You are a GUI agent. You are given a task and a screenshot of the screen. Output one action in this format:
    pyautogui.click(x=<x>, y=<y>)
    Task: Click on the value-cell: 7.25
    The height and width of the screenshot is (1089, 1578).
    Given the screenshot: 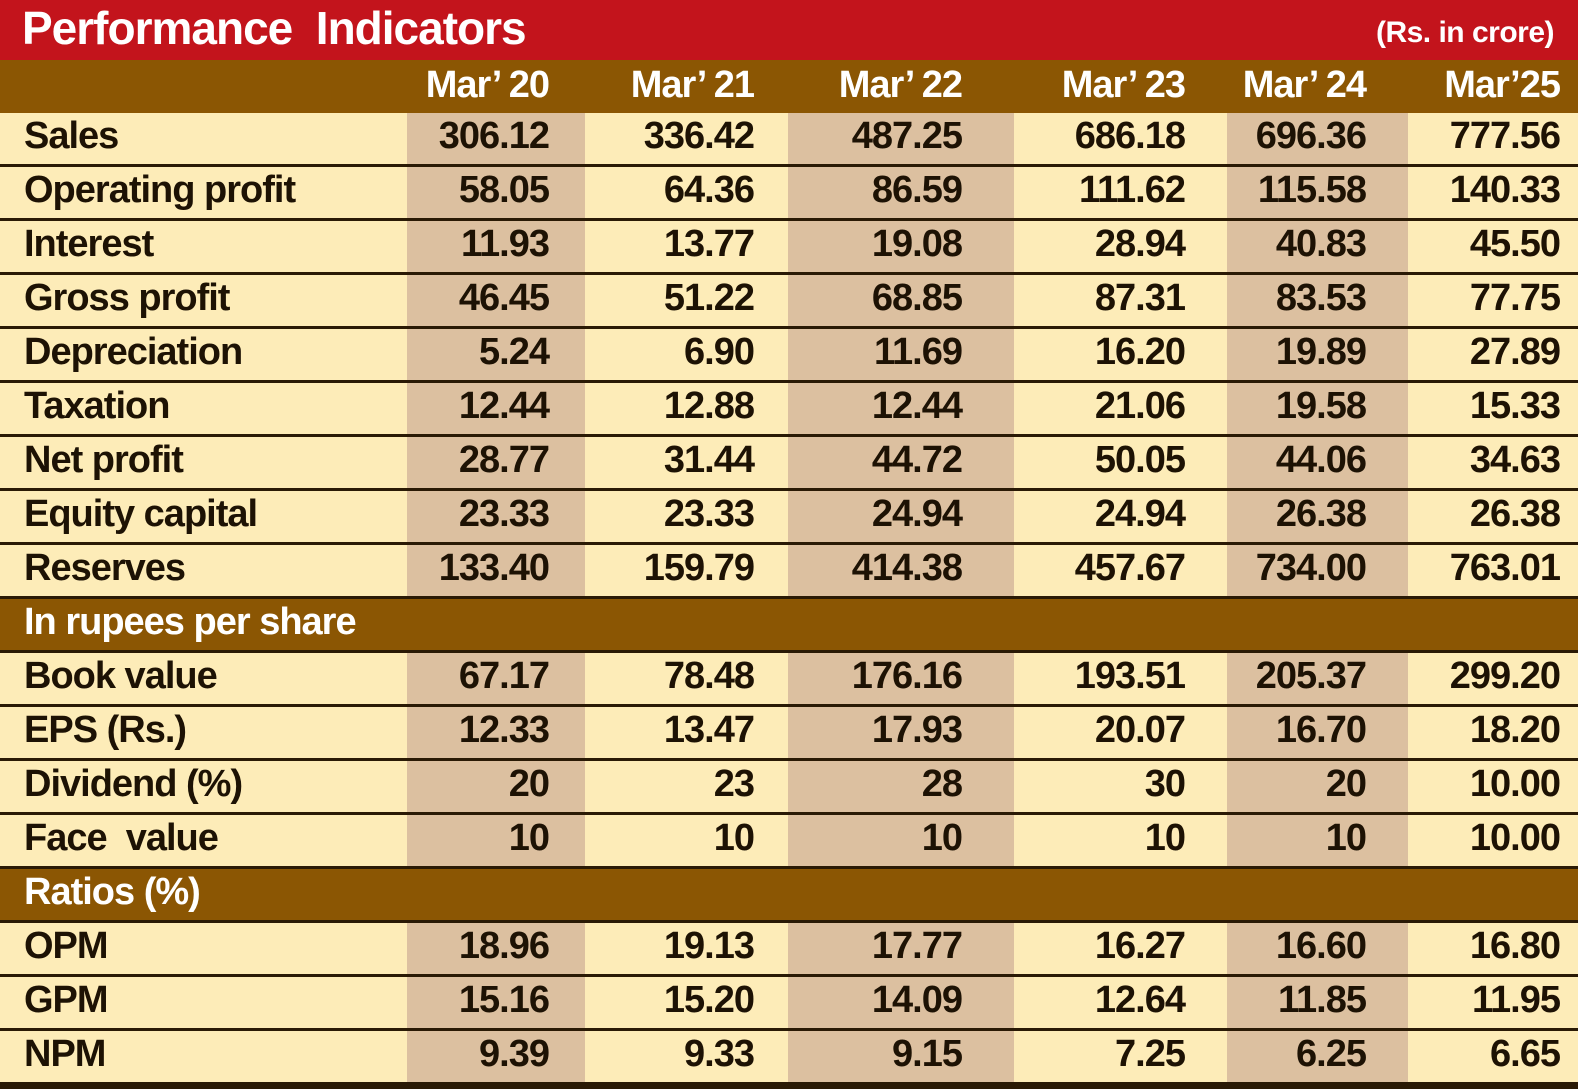 What is the action you would take?
    pyautogui.click(x=1120, y=1056)
    